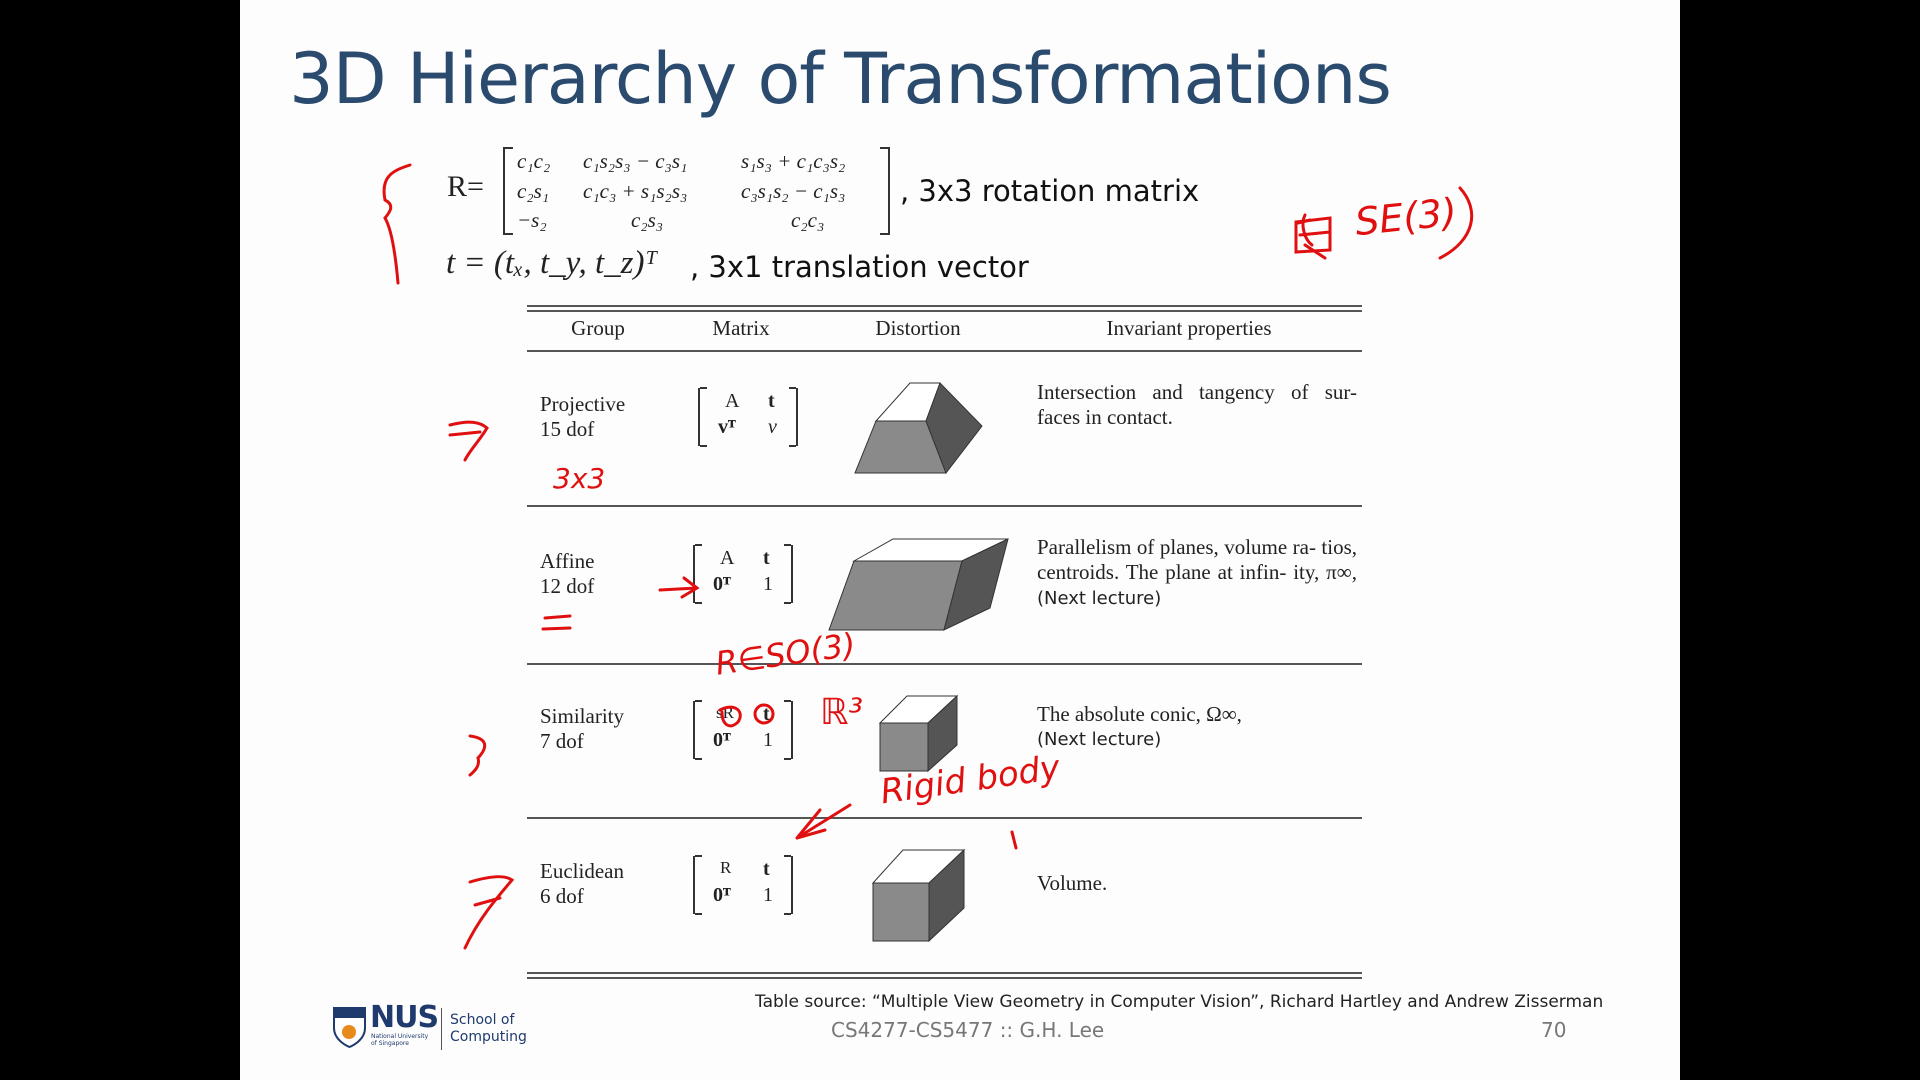 The height and width of the screenshot is (1080, 1920). What do you see at coordinates (635, 161) in the screenshot?
I see `r12: c₁s₂s₃ − c₃s₁` at bounding box center [635, 161].